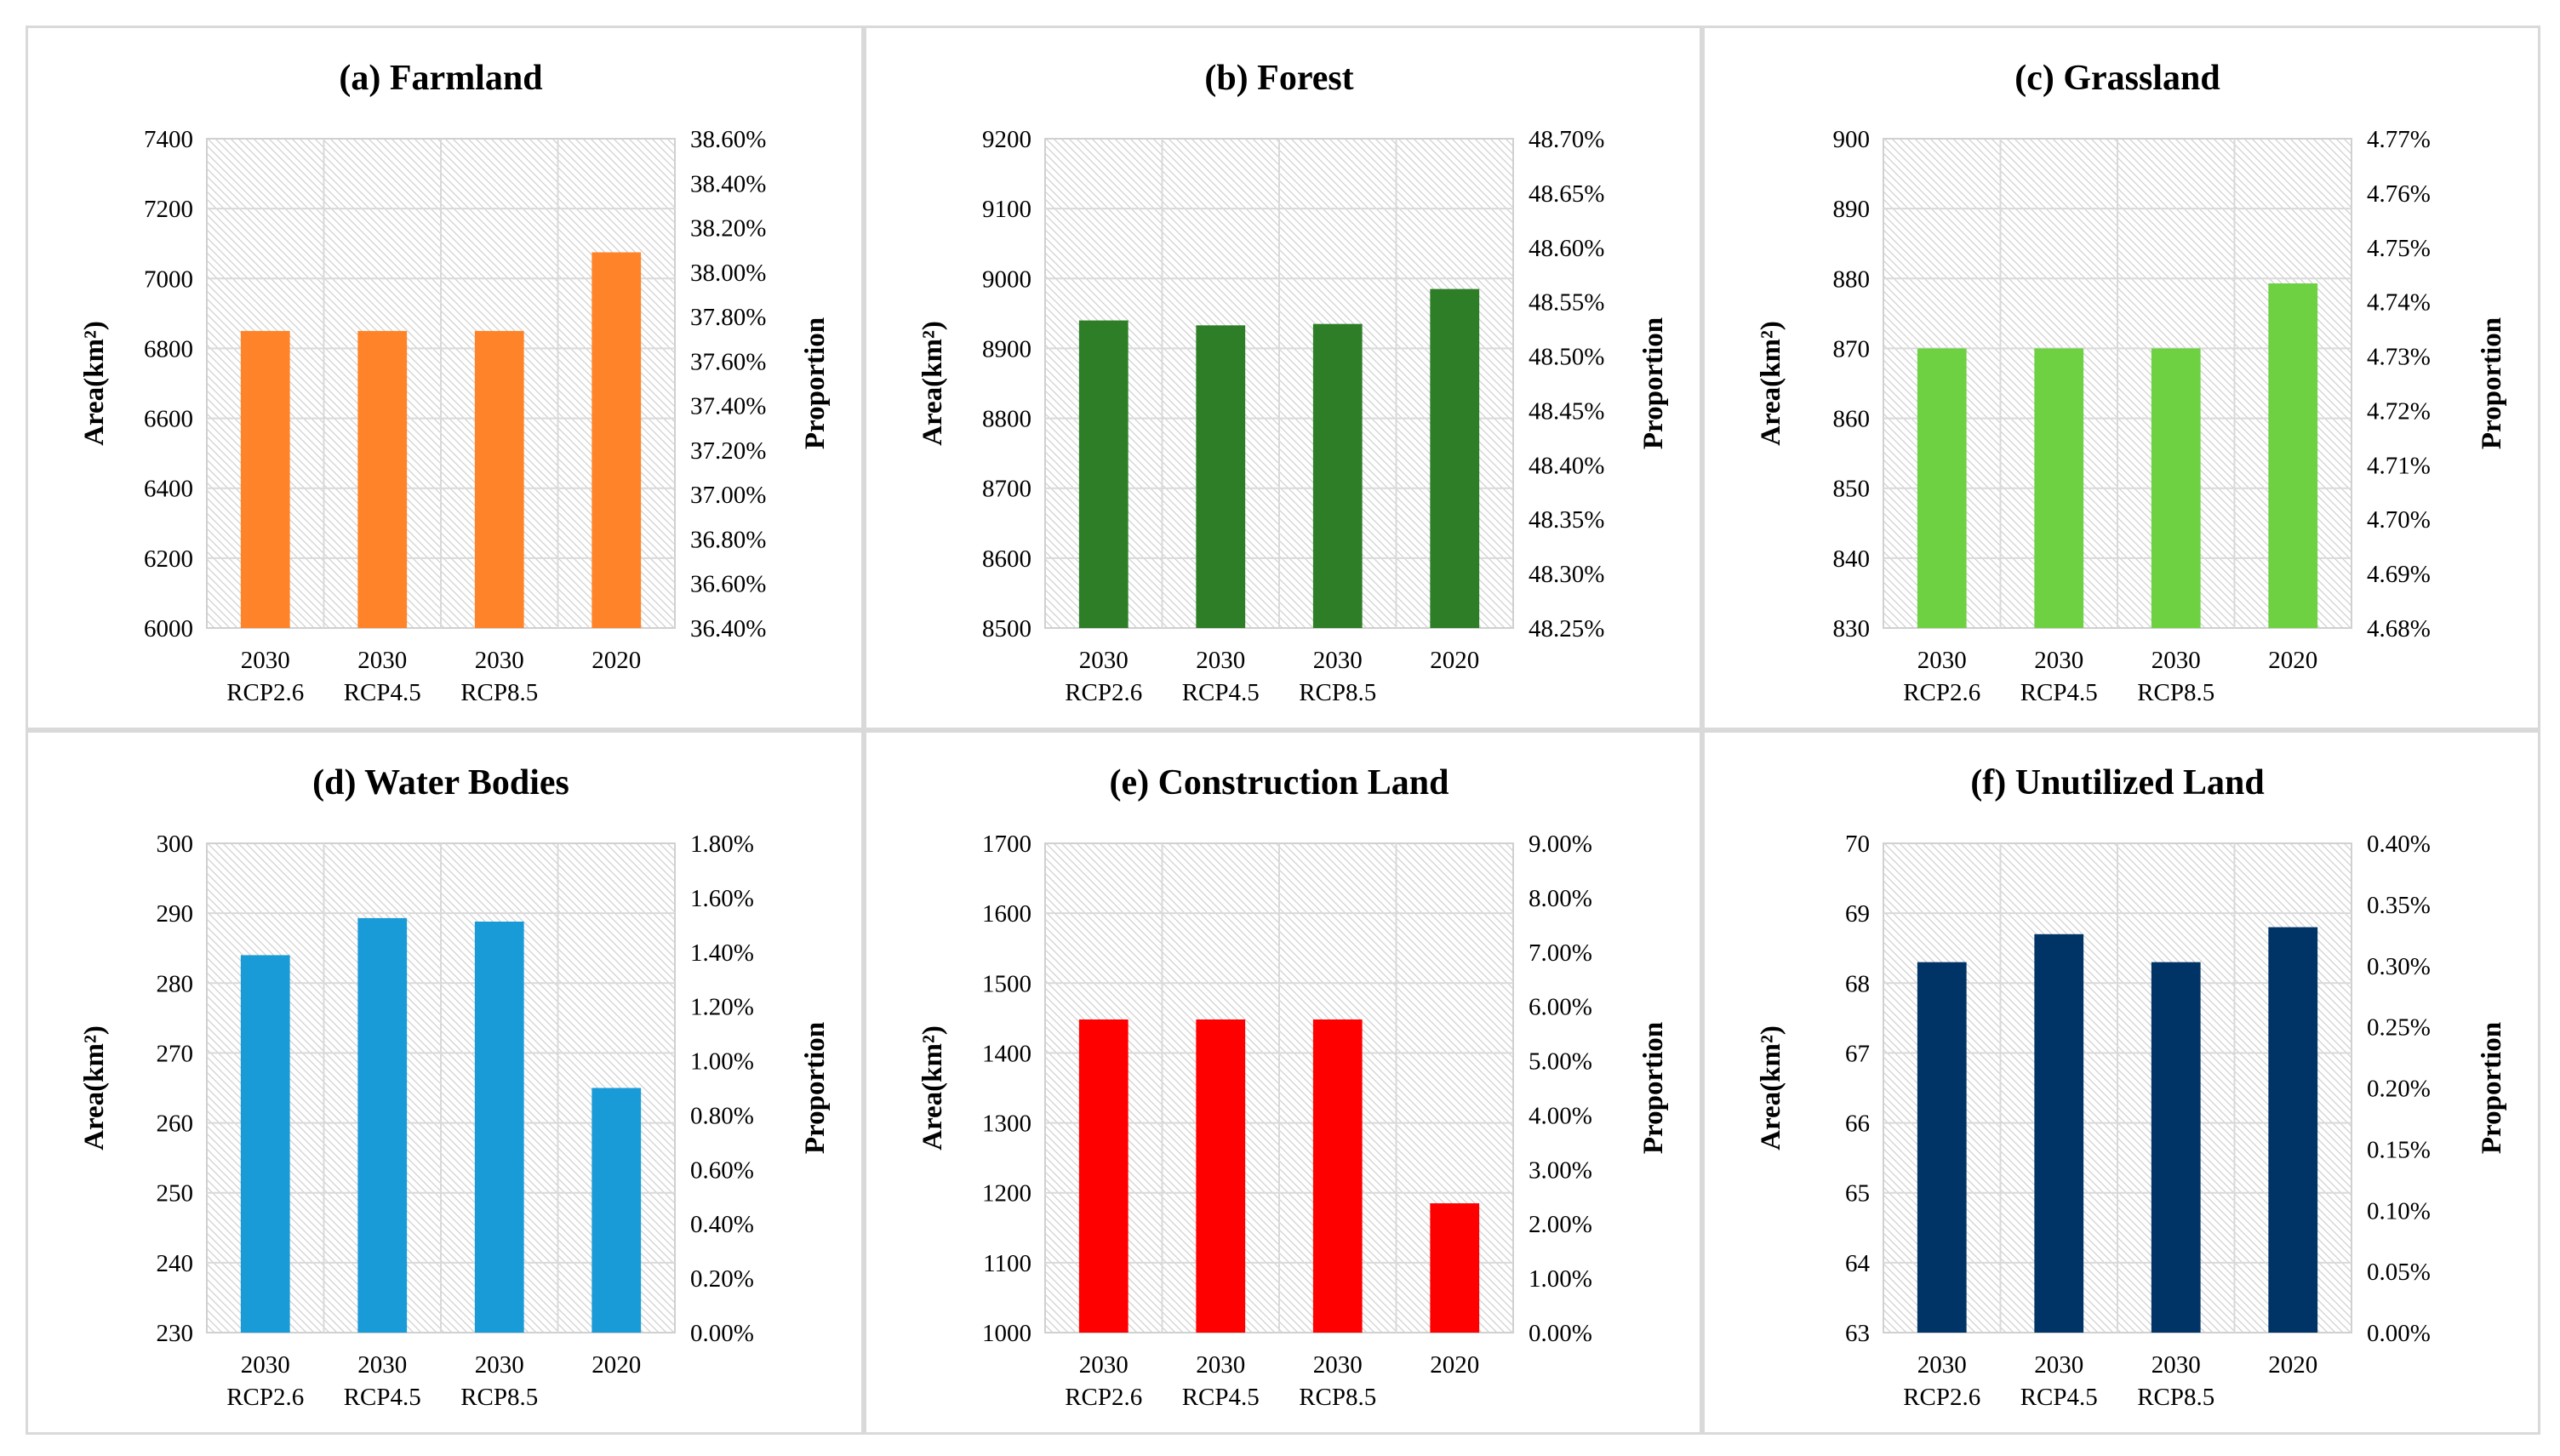 The width and height of the screenshot is (2560, 1456). What do you see at coordinates (1566, 249) in the screenshot?
I see `y2-tick-label: 48.60%` at bounding box center [1566, 249].